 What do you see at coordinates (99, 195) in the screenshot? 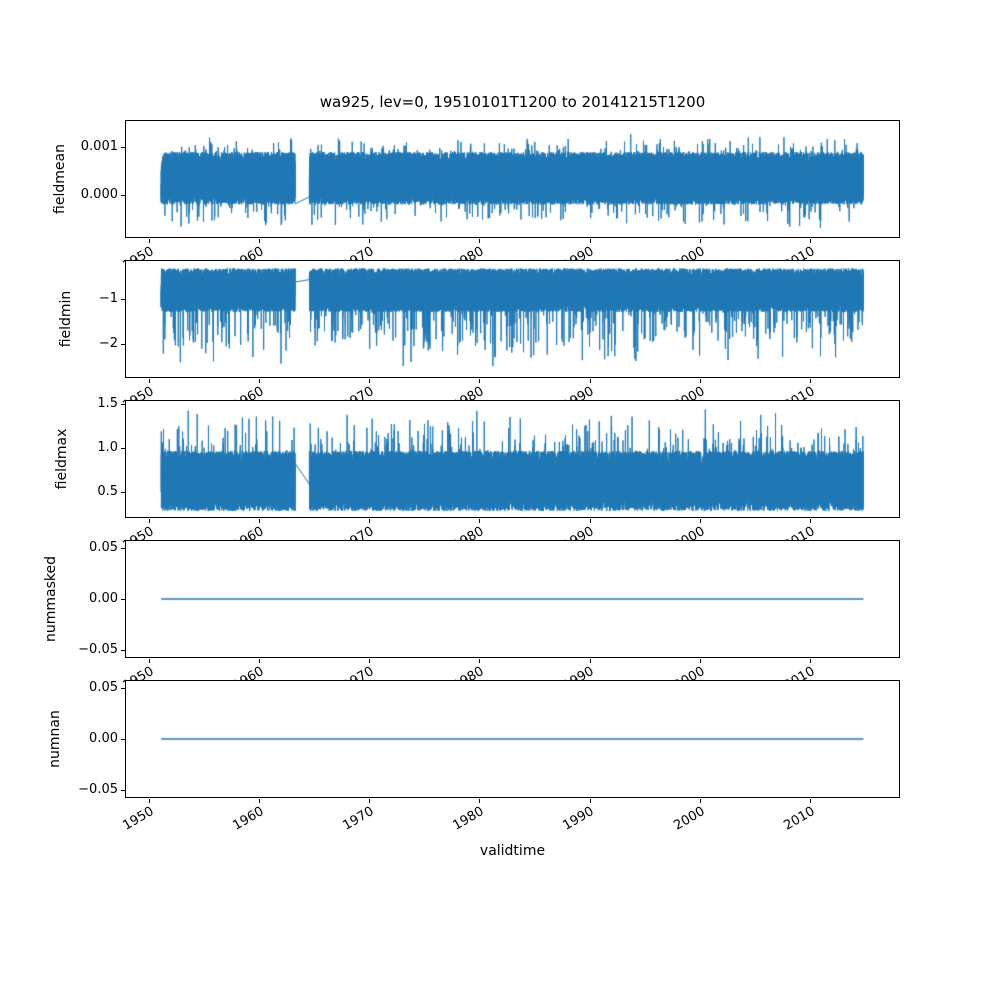
I see `y-tick-label: 0.000` at bounding box center [99, 195].